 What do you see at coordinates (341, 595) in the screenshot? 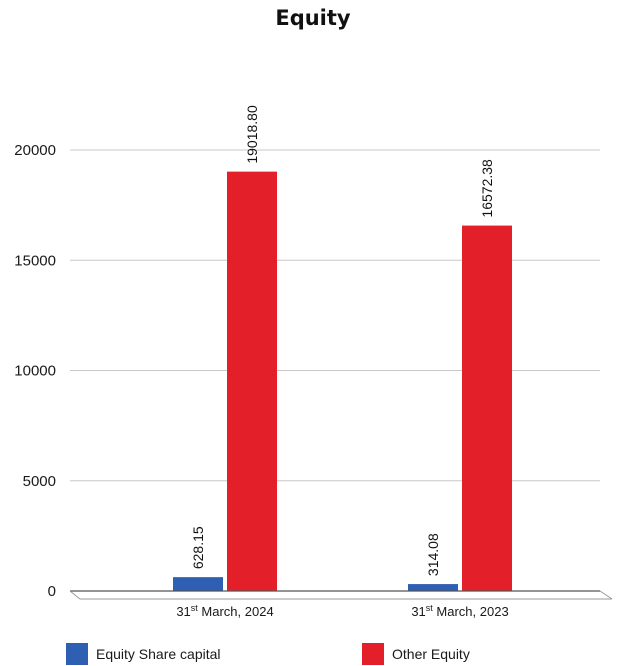
I see `x-axis` at bounding box center [341, 595].